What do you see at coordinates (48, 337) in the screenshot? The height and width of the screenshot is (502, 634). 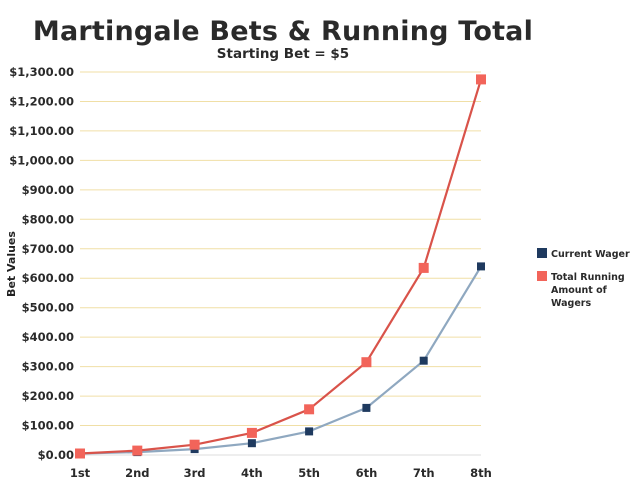 I see `y-tick-label: $400.00` at bounding box center [48, 337].